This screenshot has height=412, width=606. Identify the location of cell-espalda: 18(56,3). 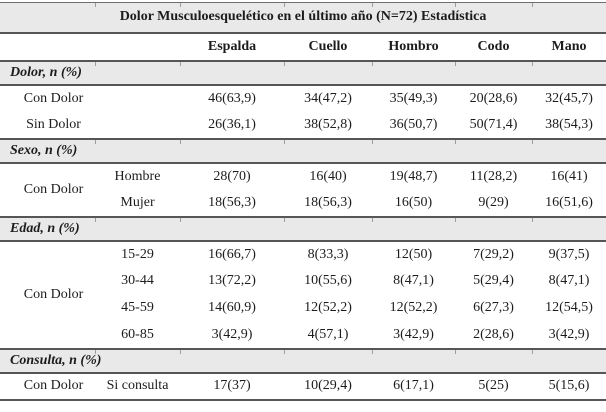
(232, 203).